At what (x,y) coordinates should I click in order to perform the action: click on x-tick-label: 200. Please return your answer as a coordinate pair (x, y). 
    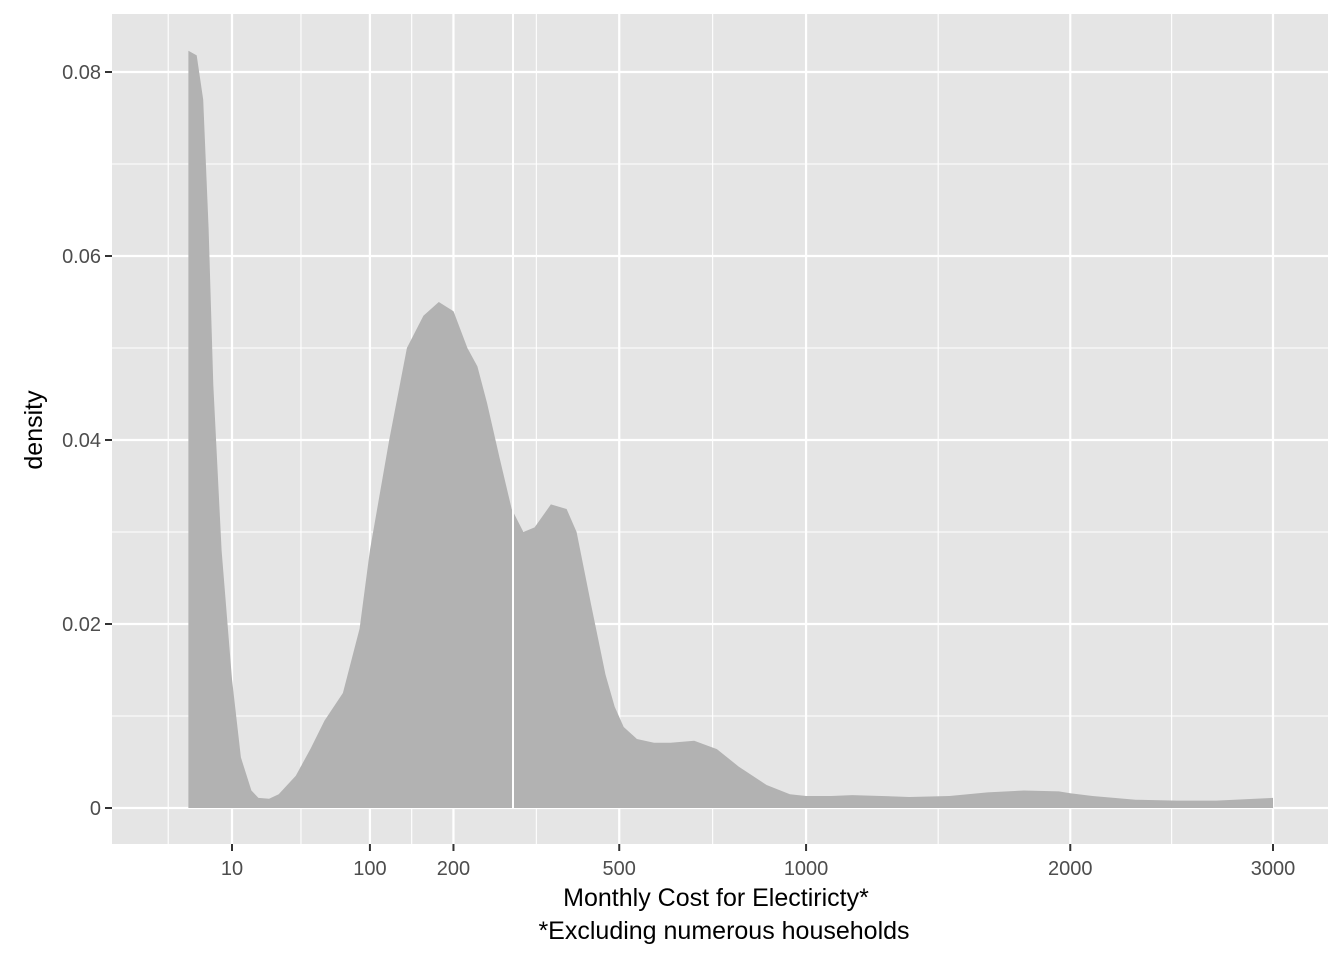
    Looking at the image, I should click on (453, 869).